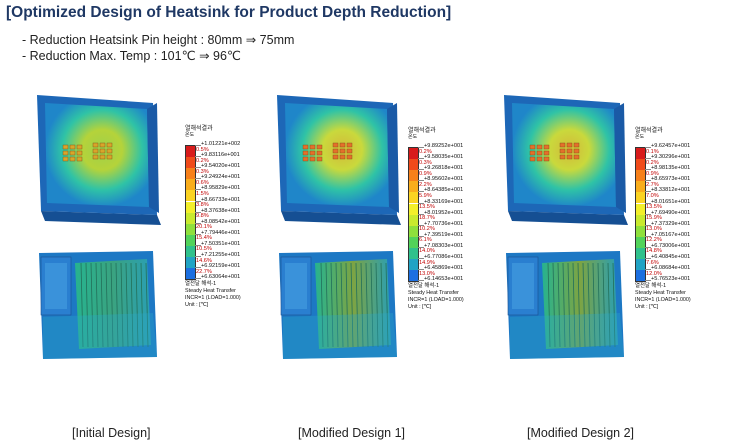  Describe the element at coordinates (427, 229) in the screenshot. I see `scale-percent: 10.2%` at that location.